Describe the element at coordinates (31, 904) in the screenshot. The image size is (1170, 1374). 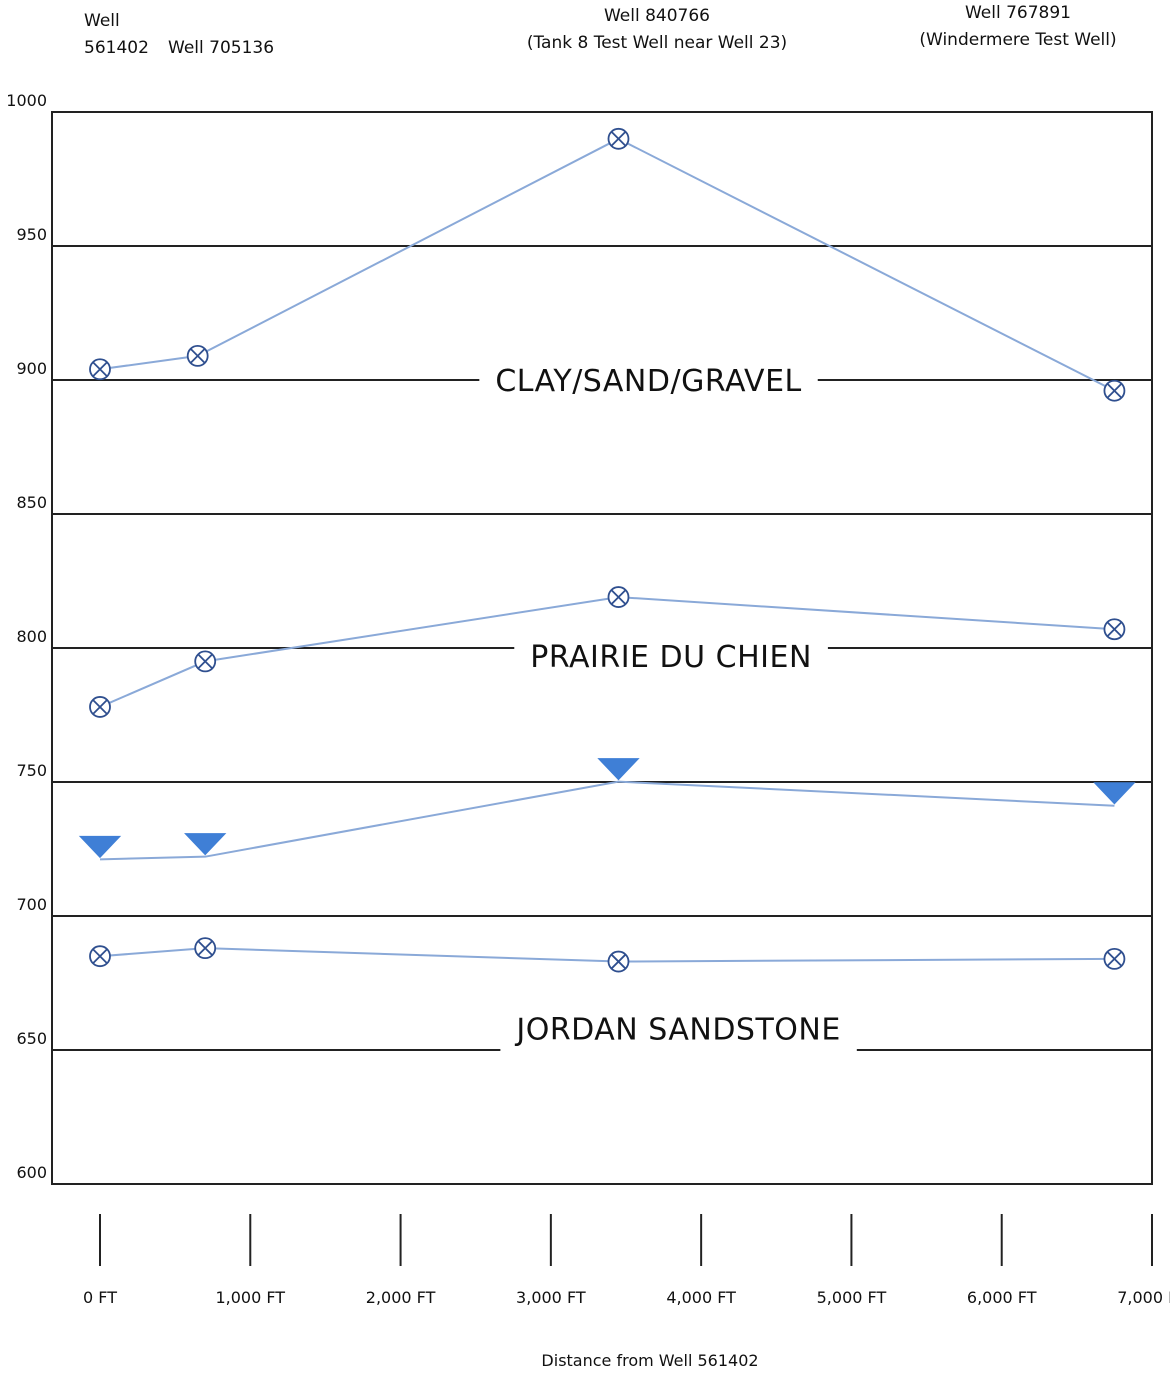
I see `y-tick-label-700: 700` at that location.